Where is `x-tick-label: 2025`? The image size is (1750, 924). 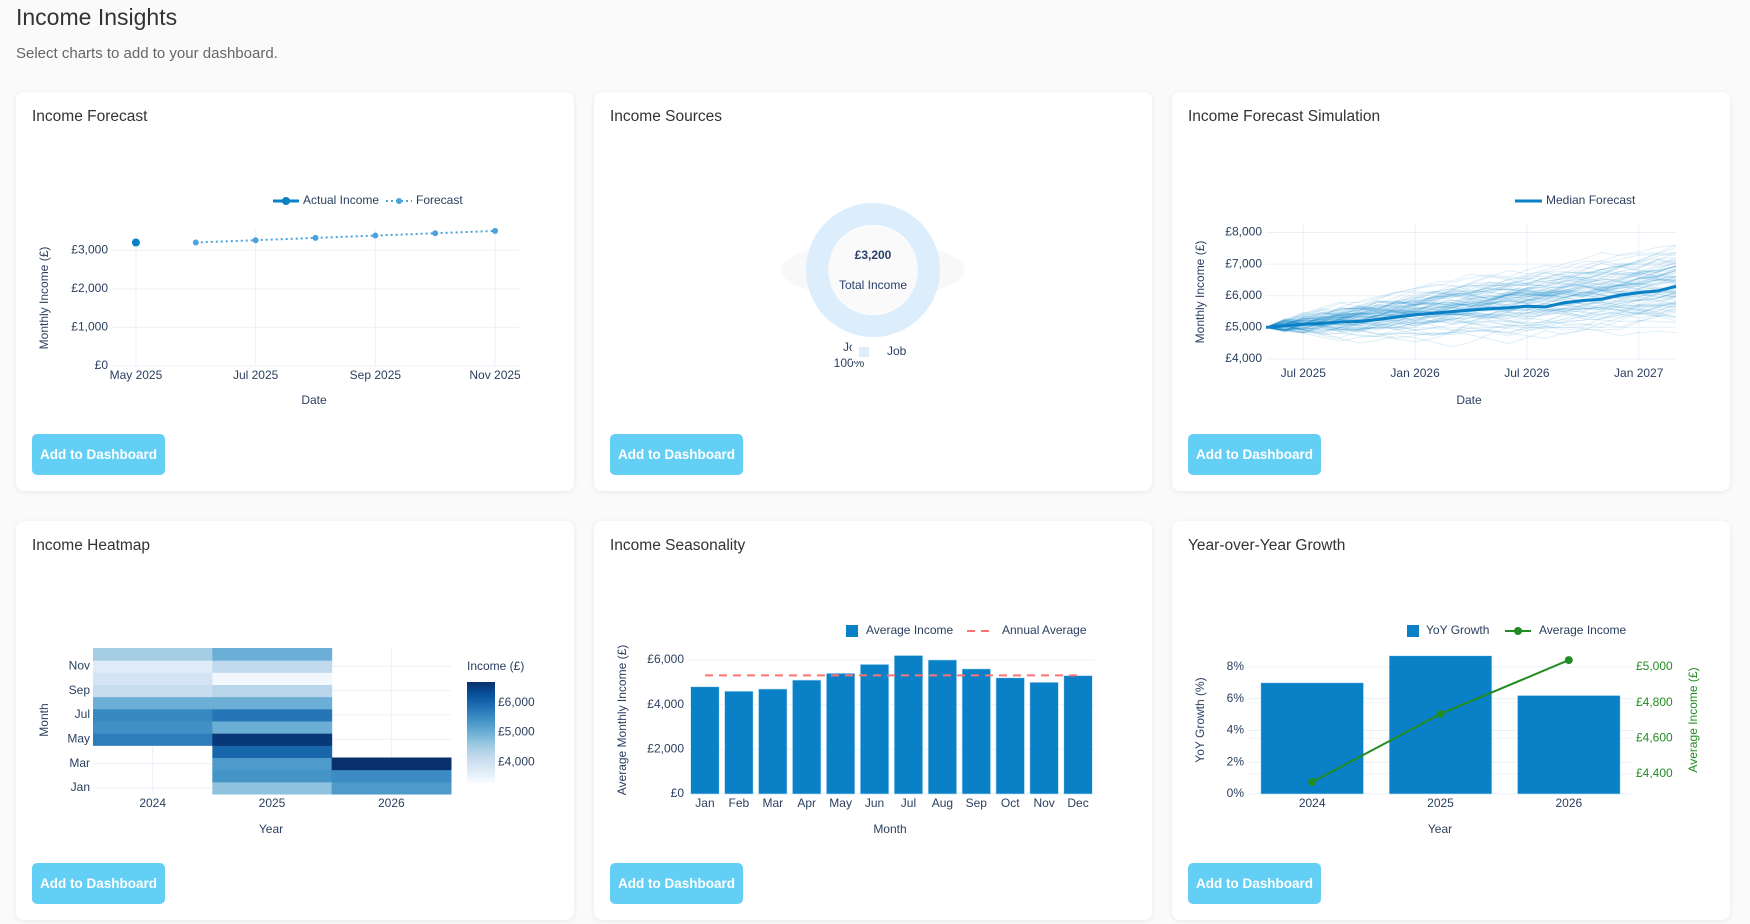 x-tick-label: 2025 is located at coordinates (272, 803).